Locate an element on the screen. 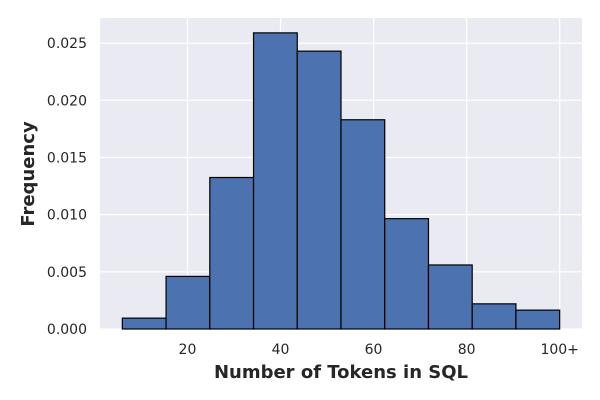 Image resolution: width=600 pixels, height=400 pixels. x-tick-labels: 20 40 60 80 100+ is located at coordinates (379, 350).